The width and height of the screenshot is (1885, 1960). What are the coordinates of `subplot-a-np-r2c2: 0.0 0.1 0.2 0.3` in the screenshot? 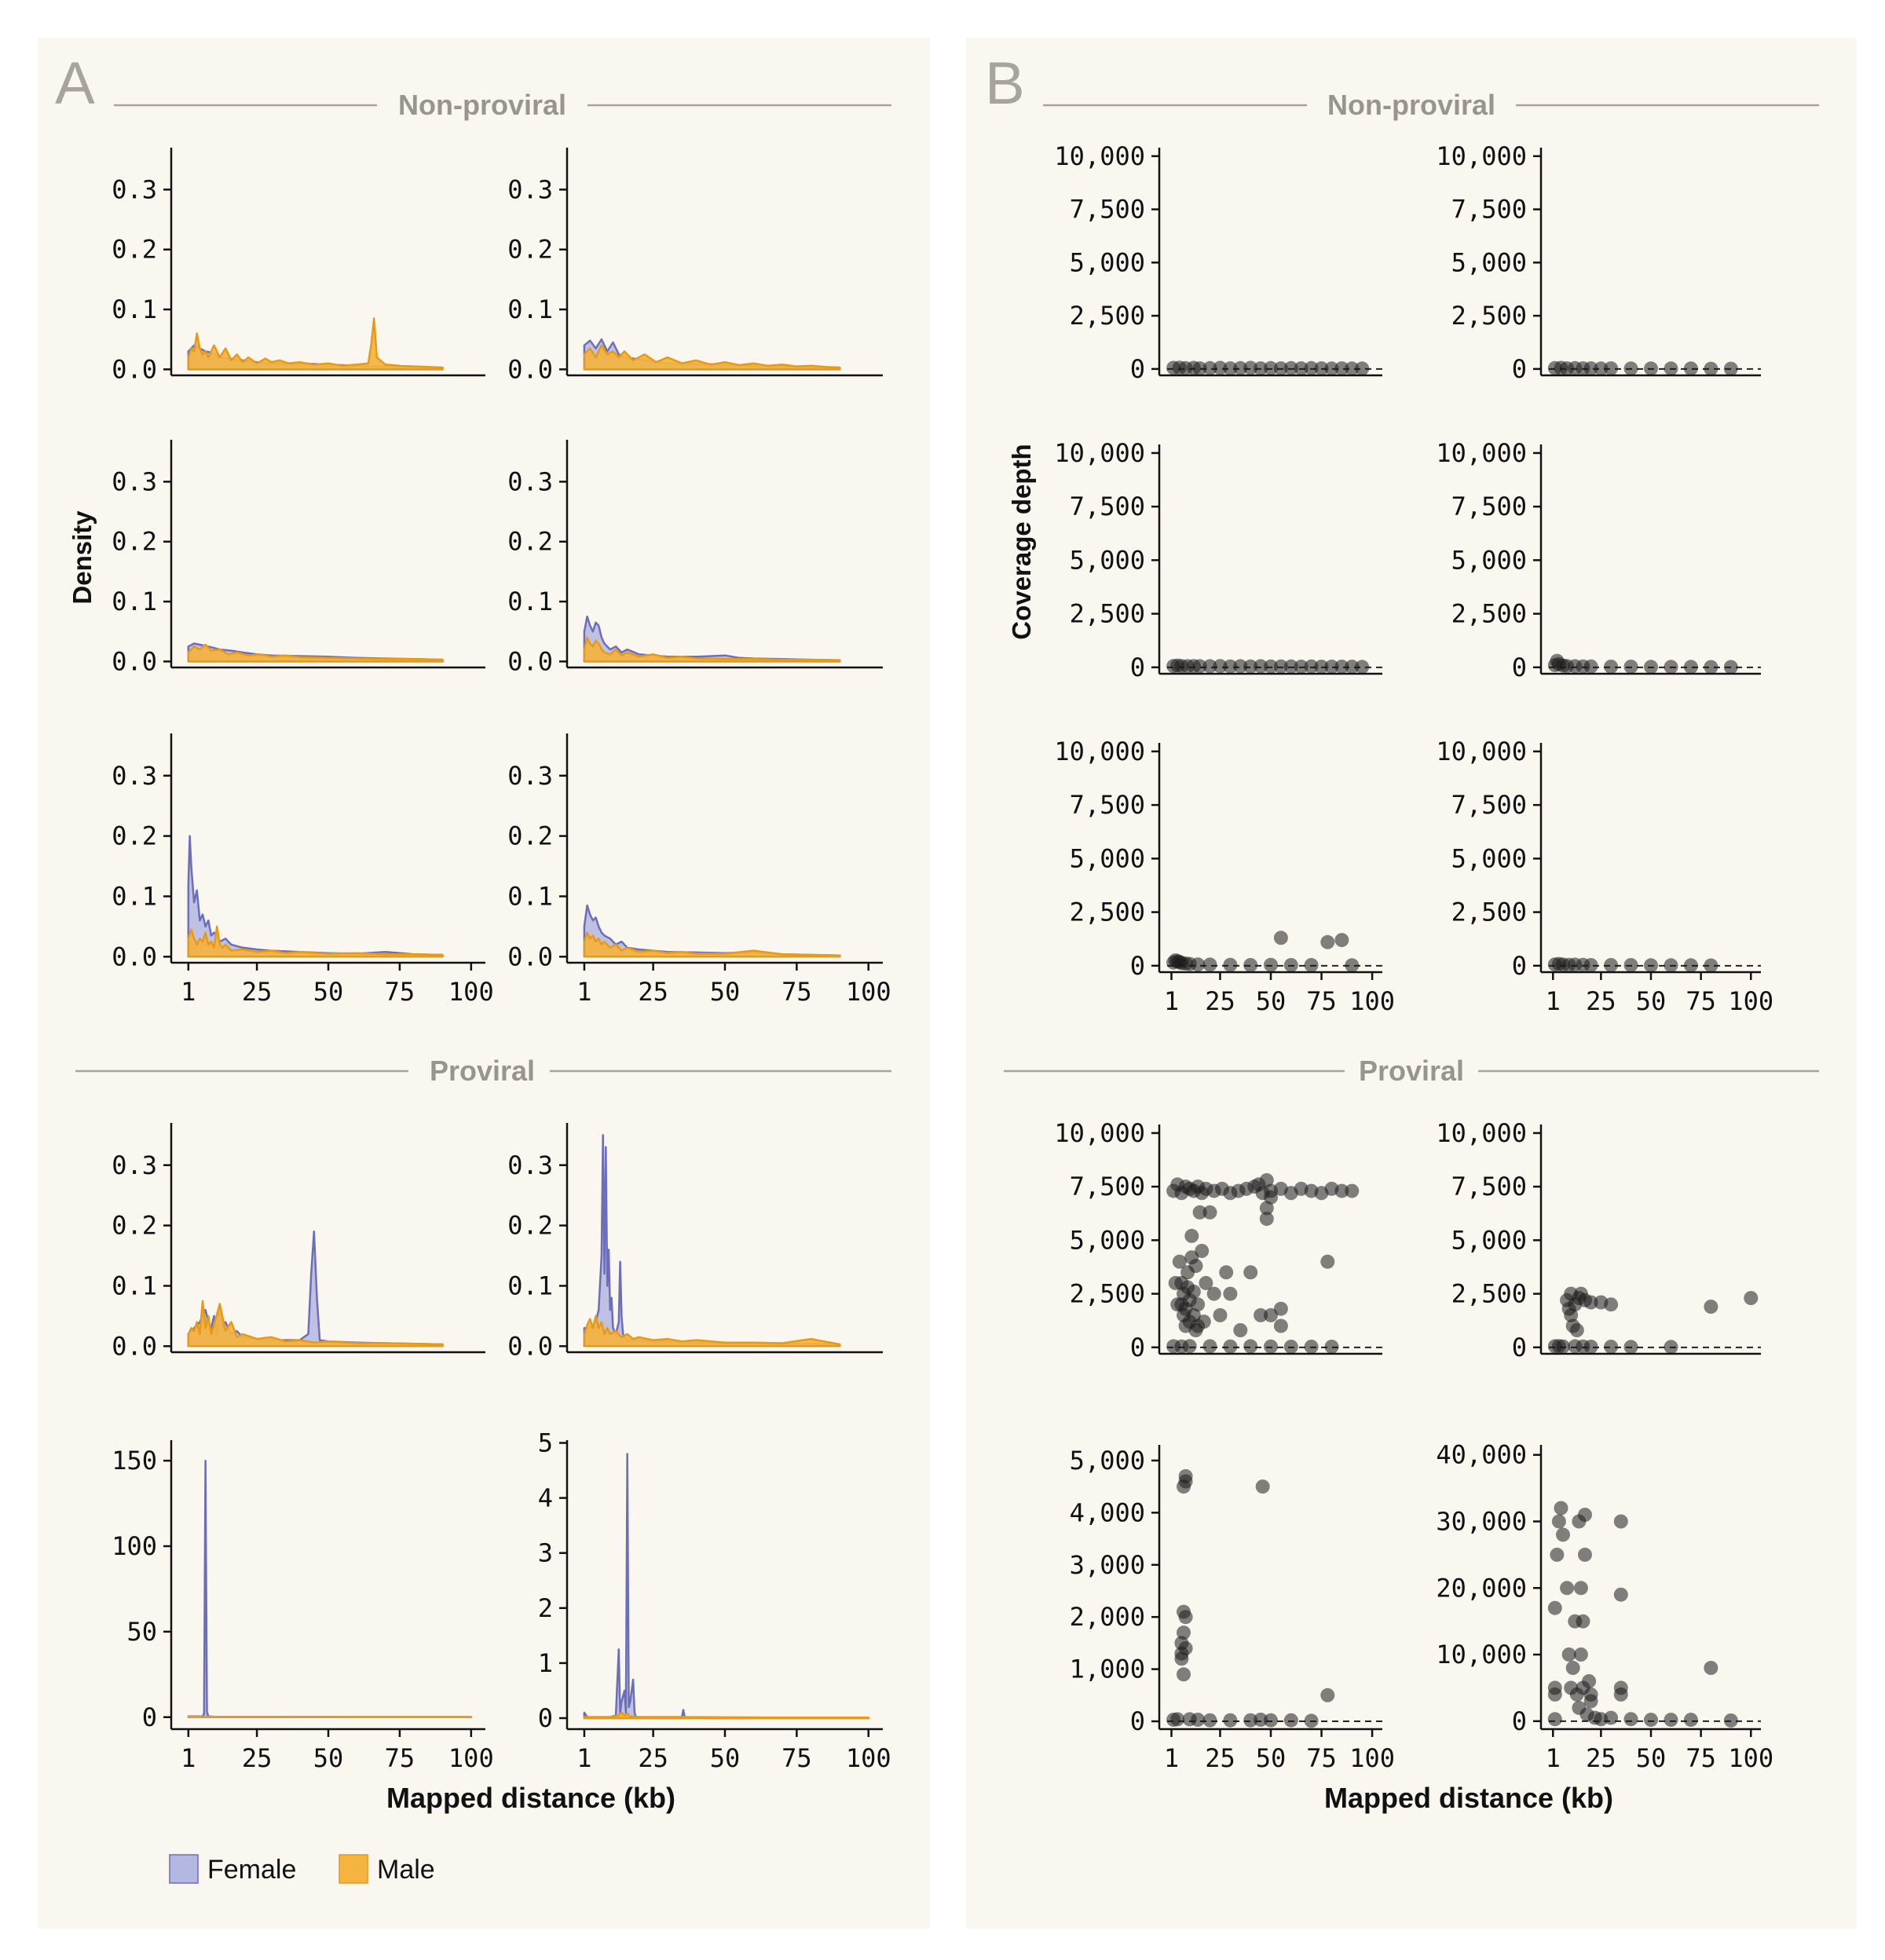 It's located at (695, 558).